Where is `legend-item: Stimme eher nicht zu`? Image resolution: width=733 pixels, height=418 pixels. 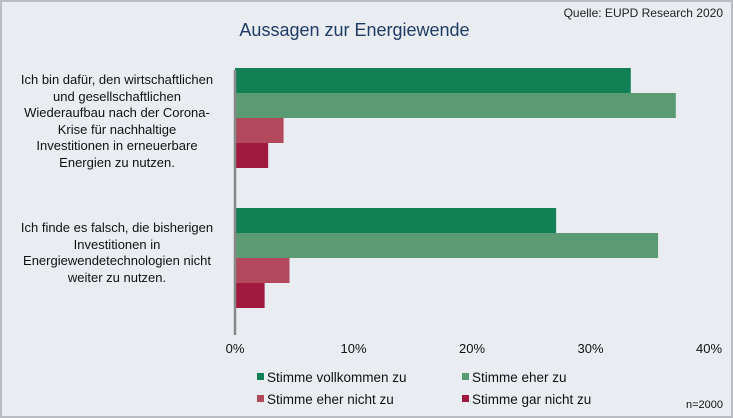 legend-item: Stimme eher nicht zu is located at coordinates (325, 399).